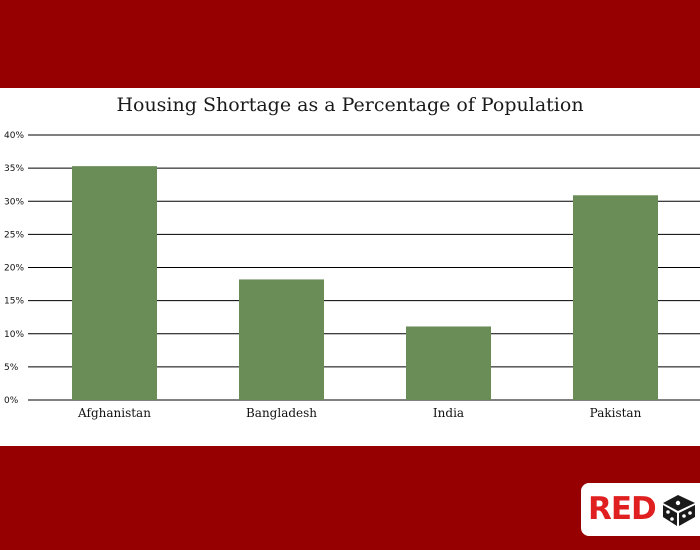  What do you see at coordinates (281, 413) in the screenshot?
I see `x-tick-label: Bangladesh` at bounding box center [281, 413].